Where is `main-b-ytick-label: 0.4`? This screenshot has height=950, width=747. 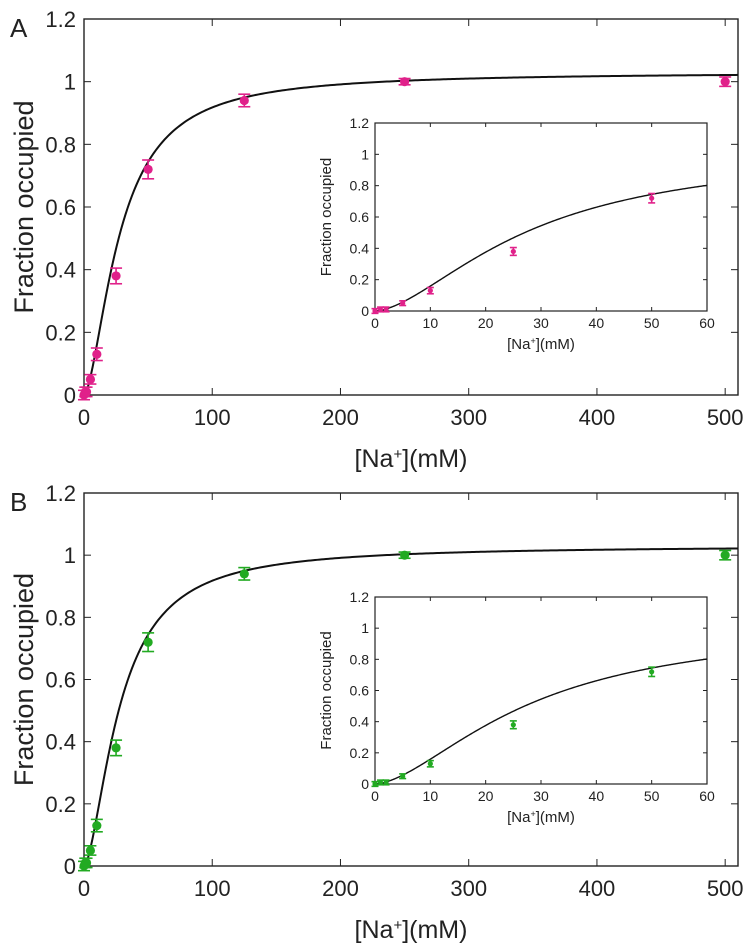
main-b-ytick-label: 0.4 is located at coordinates (60, 742).